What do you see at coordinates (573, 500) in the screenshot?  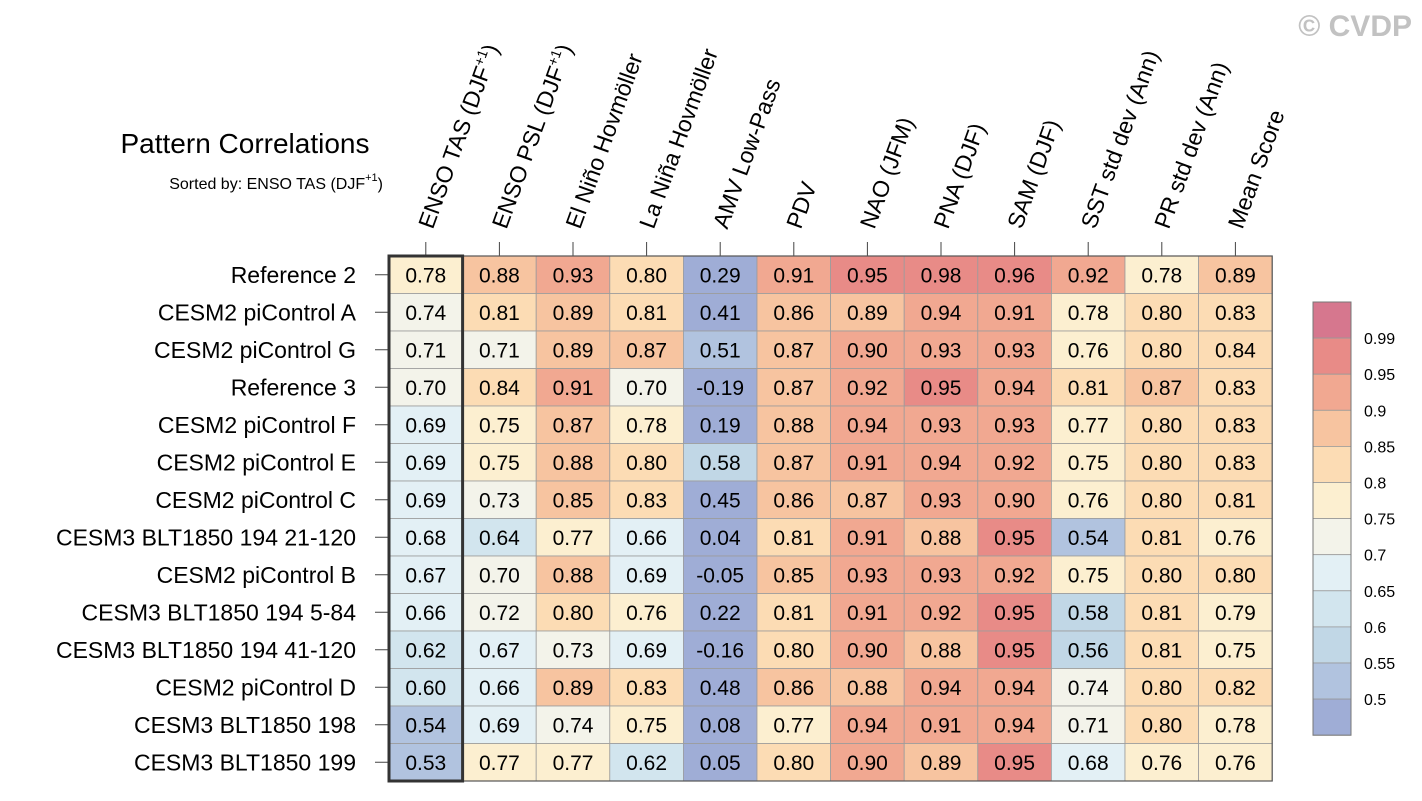 I see `cell-value-label: 0.85` at bounding box center [573, 500].